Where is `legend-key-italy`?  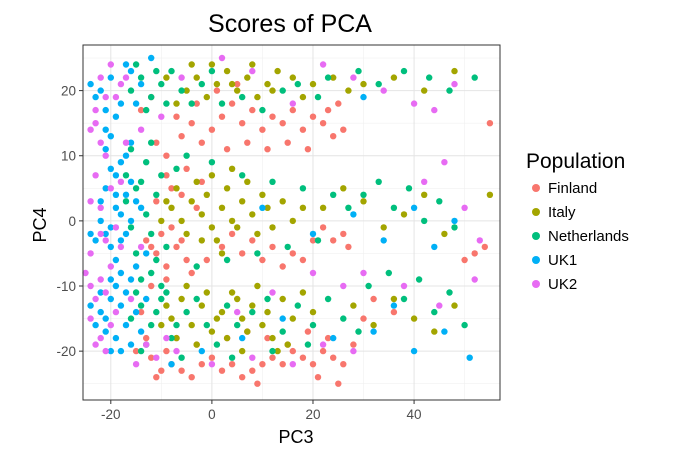 legend-key-italy is located at coordinates (536, 212).